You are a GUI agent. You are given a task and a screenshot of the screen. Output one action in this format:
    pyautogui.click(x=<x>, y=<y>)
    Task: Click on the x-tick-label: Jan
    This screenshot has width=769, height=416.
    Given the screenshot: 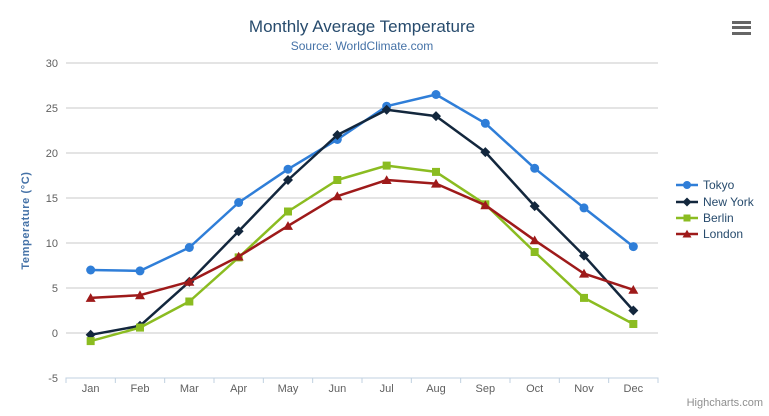 What is the action you would take?
    pyautogui.click(x=91, y=389)
    